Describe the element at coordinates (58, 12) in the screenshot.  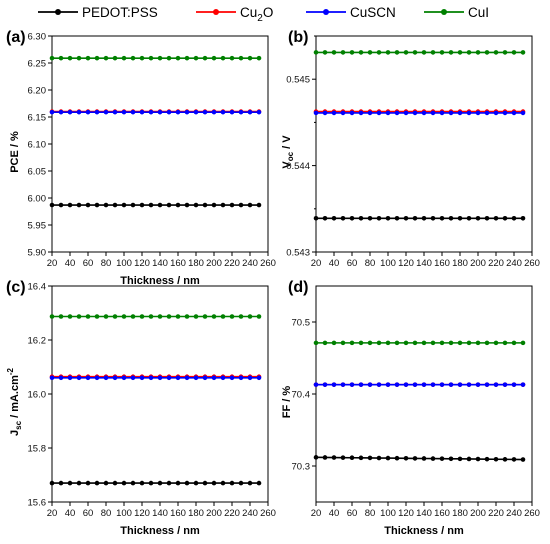
I see `legend-marker` at that location.